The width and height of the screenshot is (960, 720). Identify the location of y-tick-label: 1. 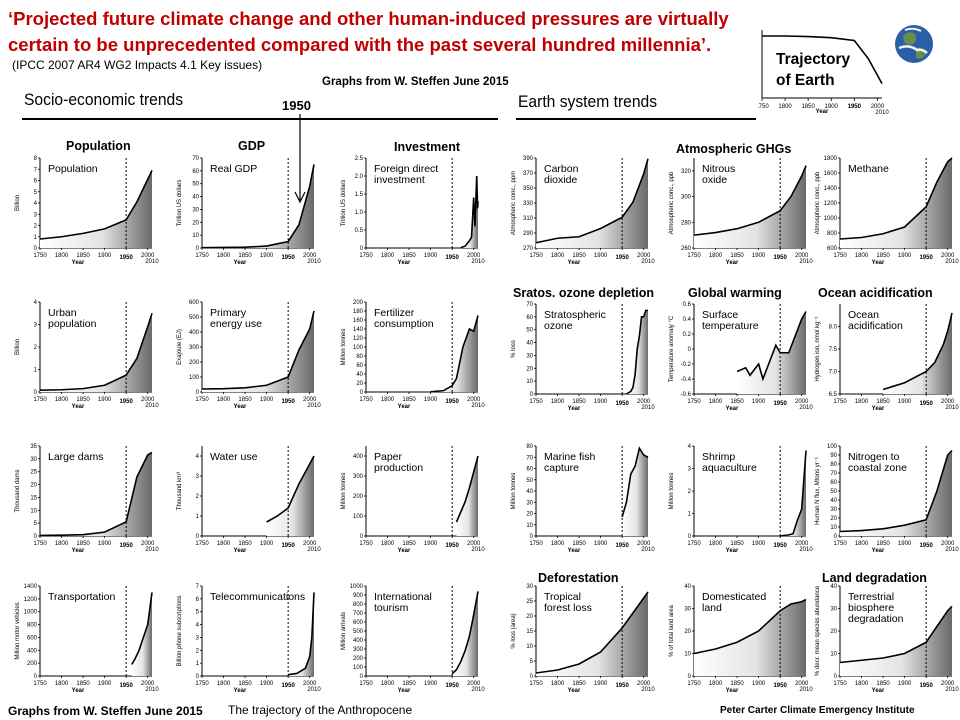
(198, 517).